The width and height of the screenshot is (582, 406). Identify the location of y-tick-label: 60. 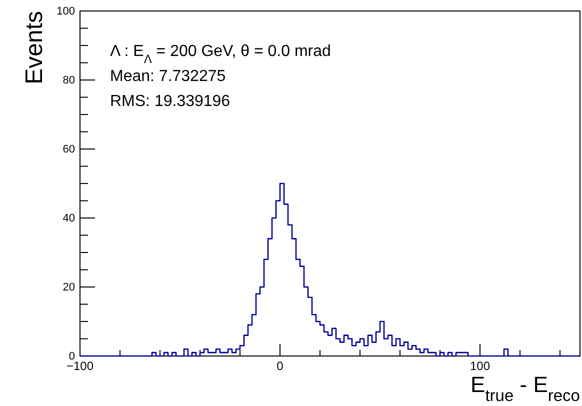
(68, 150).